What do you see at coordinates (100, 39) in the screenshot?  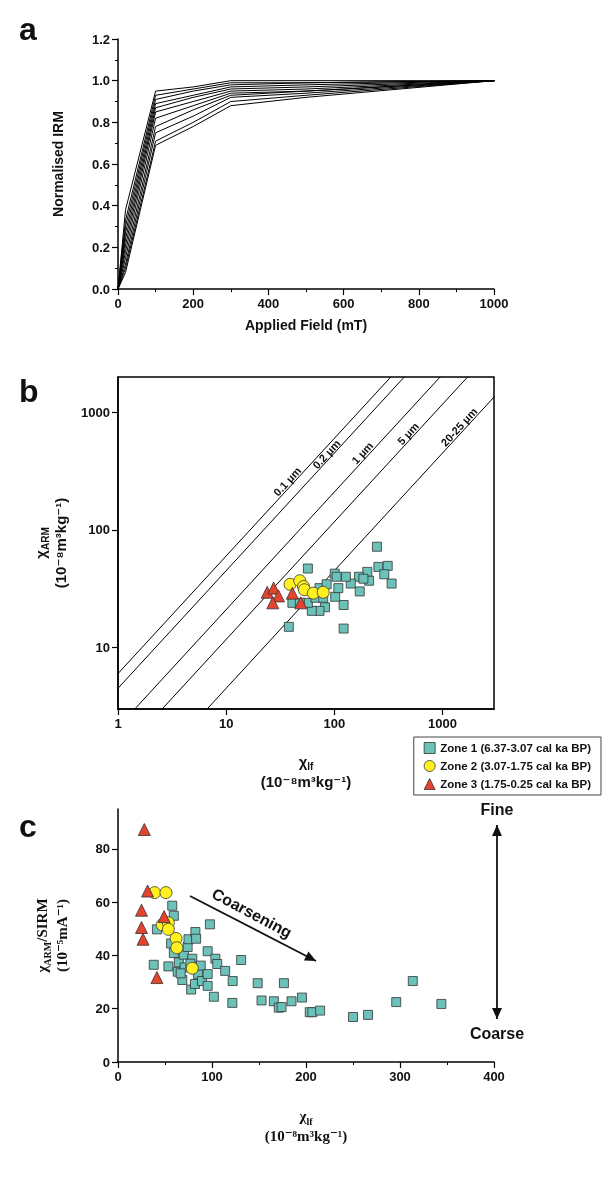 I see `y-tick-label: 1.2` at bounding box center [100, 39].